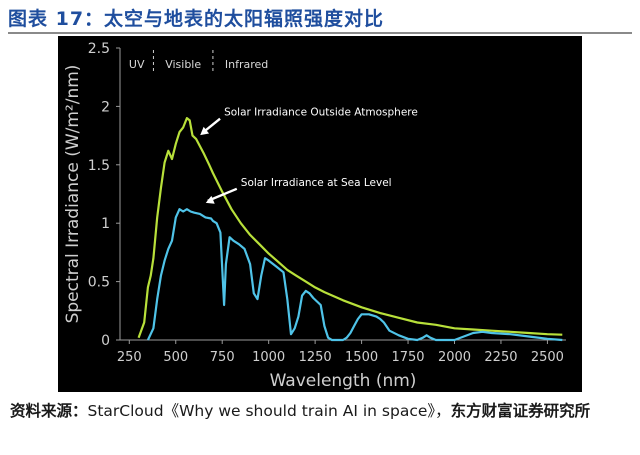 The height and width of the screenshot is (455, 640). Describe the element at coordinates (129, 357) in the screenshot. I see `x-tick-label: 250` at that location.